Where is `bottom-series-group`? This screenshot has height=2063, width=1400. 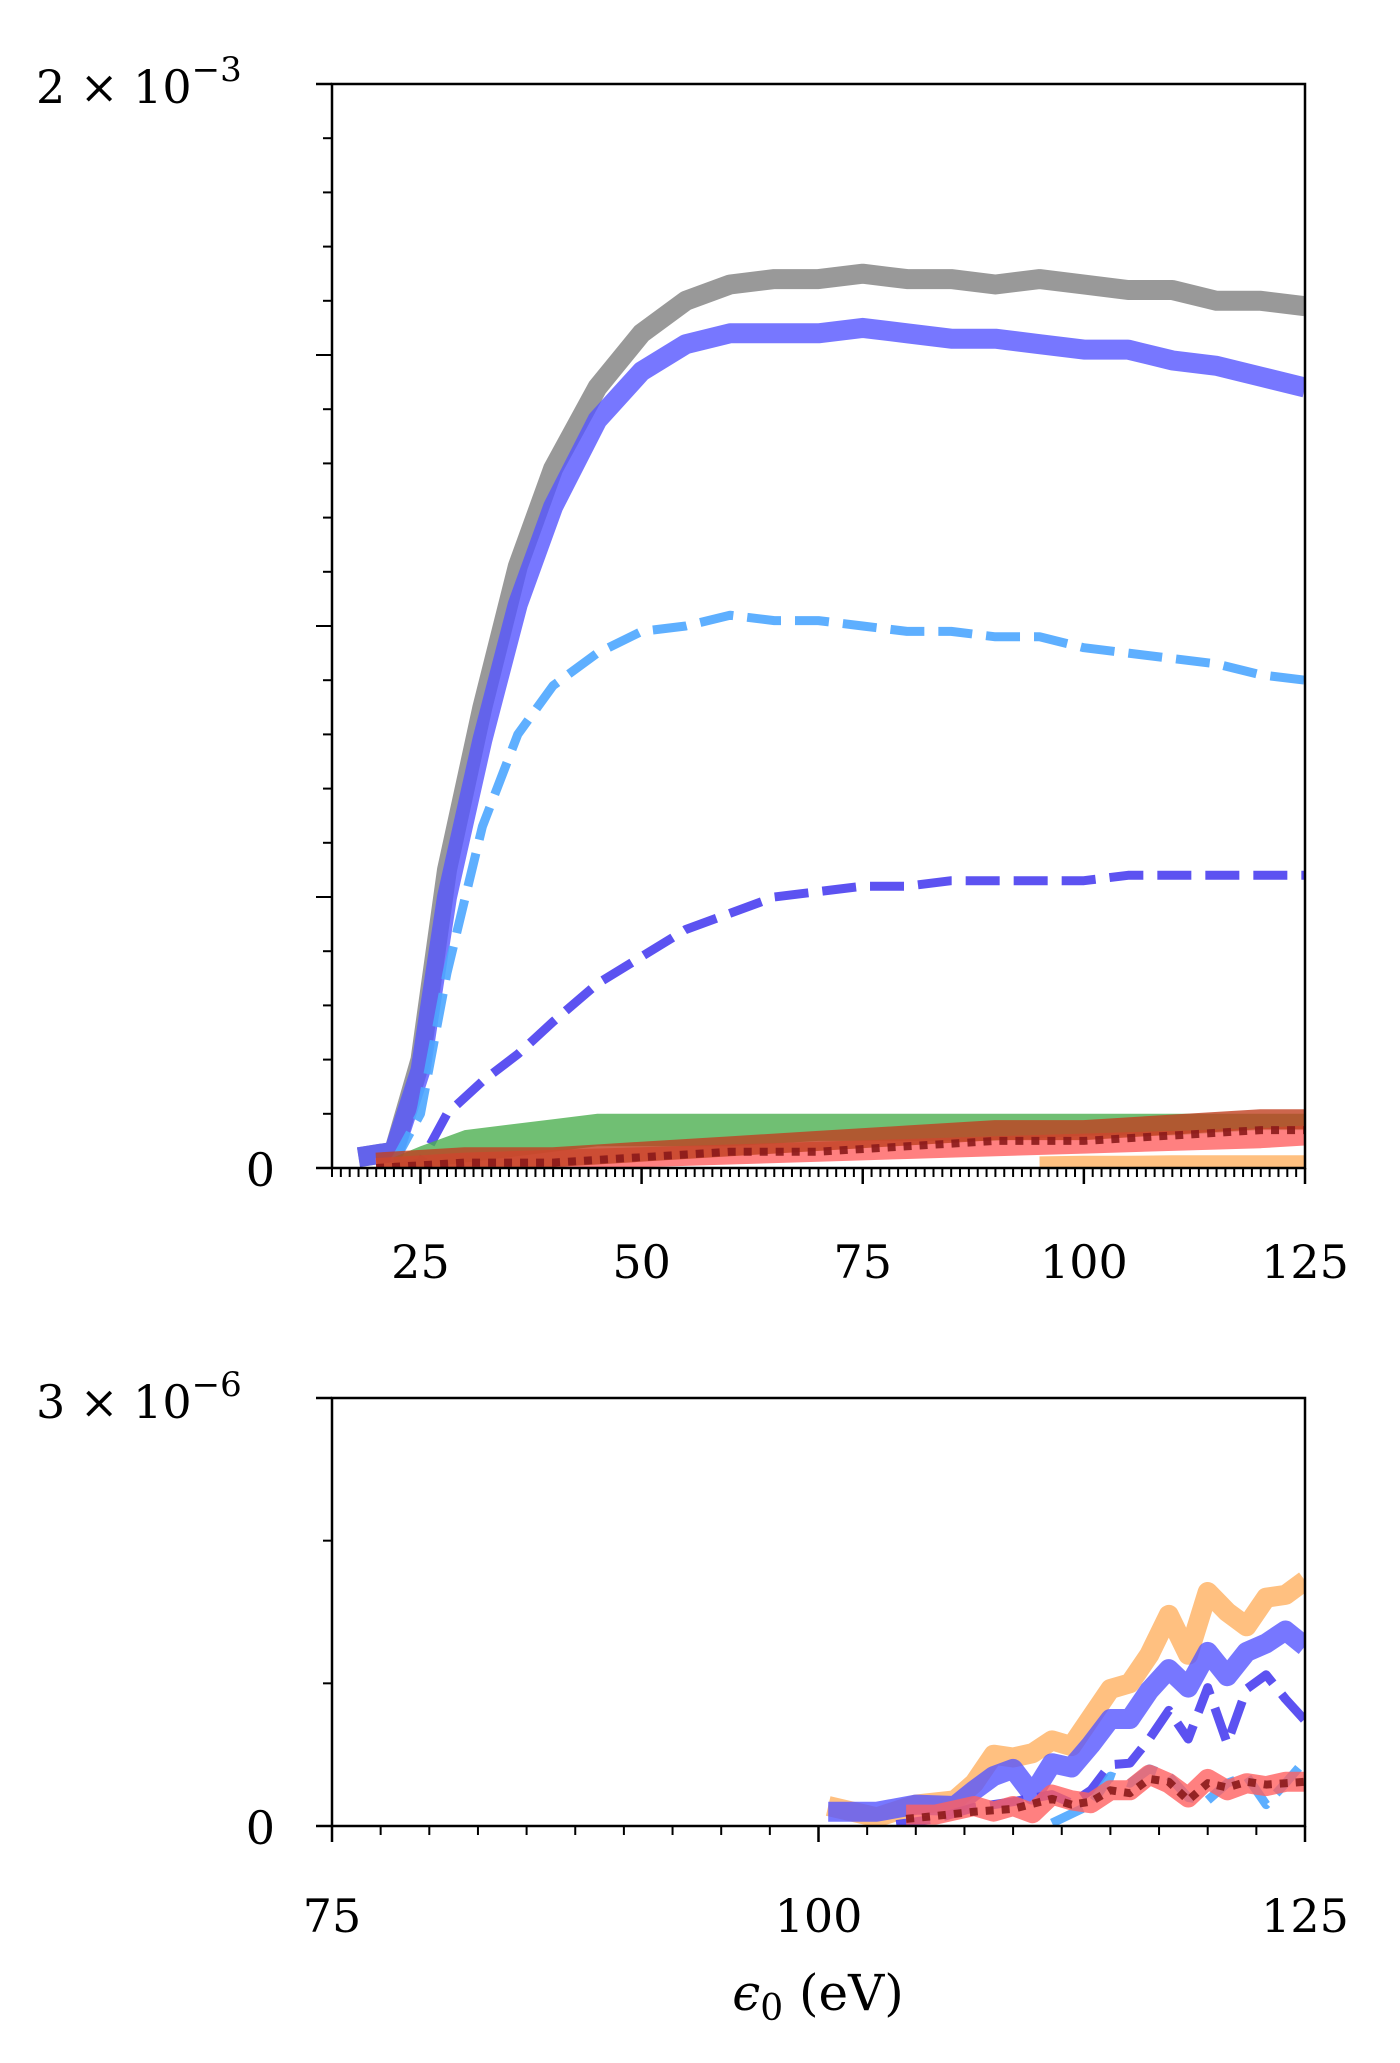
bottom-series-group is located at coordinates (1065, 1699).